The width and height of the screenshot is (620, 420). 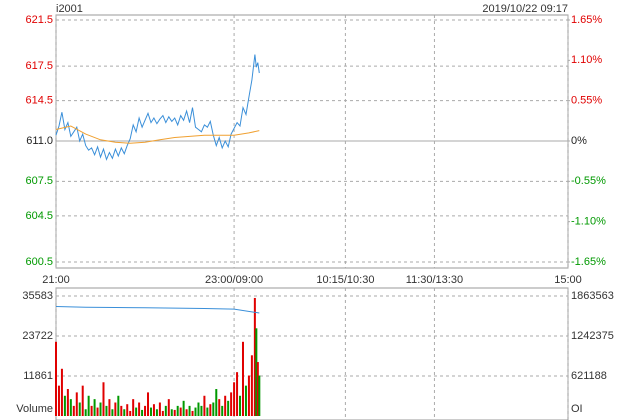 I want to click on x-tick-label: 21:00, so click(x=56, y=280).